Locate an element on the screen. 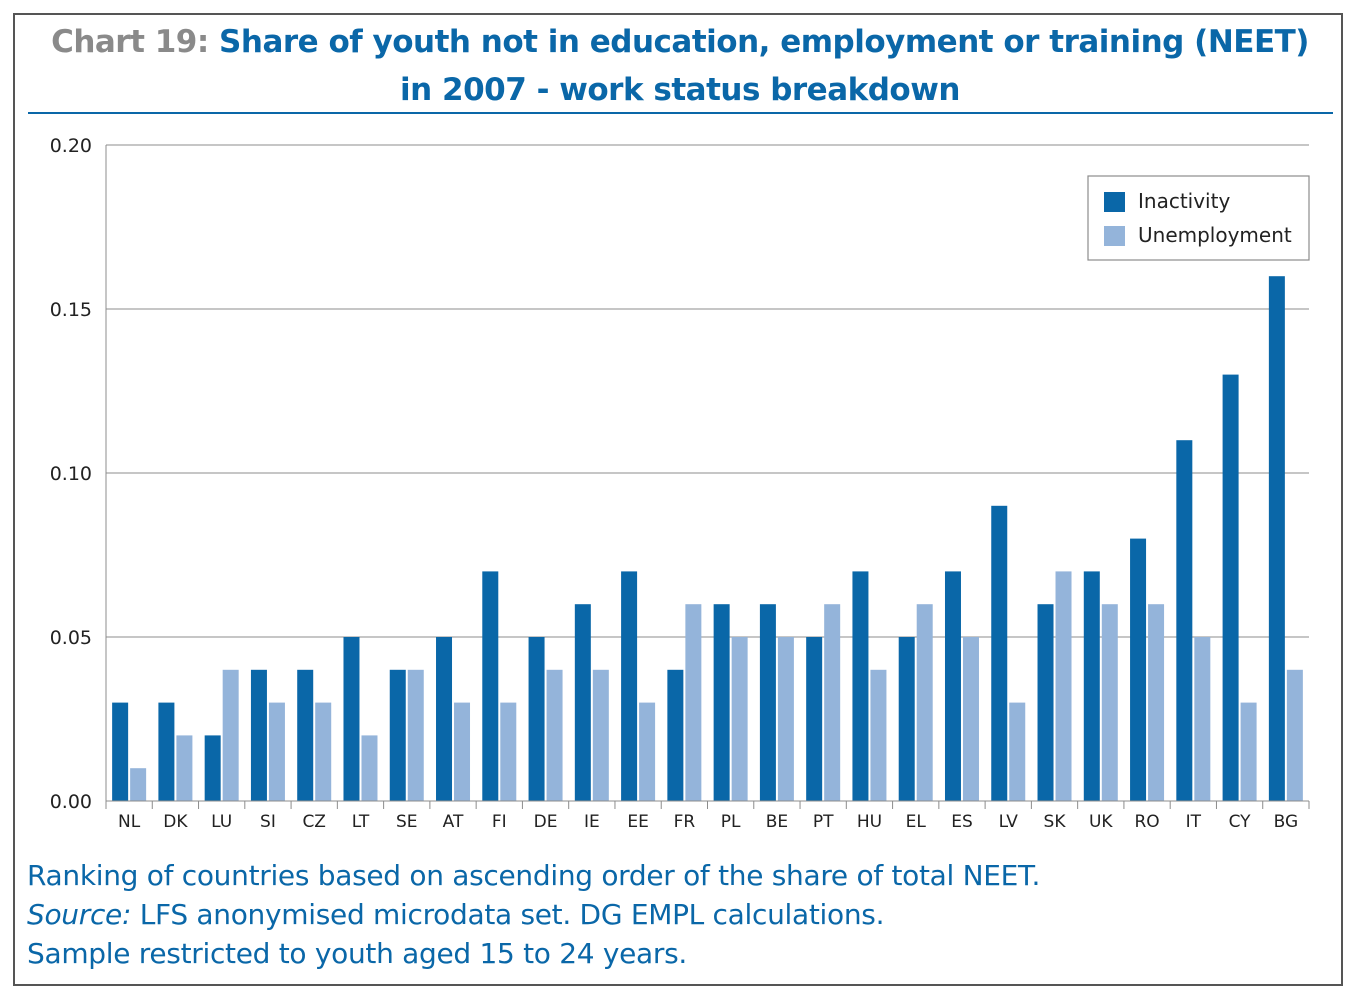 This screenshot has height=1001, width=1360. x-tick-label: EL is located at coordinates (916, 822).